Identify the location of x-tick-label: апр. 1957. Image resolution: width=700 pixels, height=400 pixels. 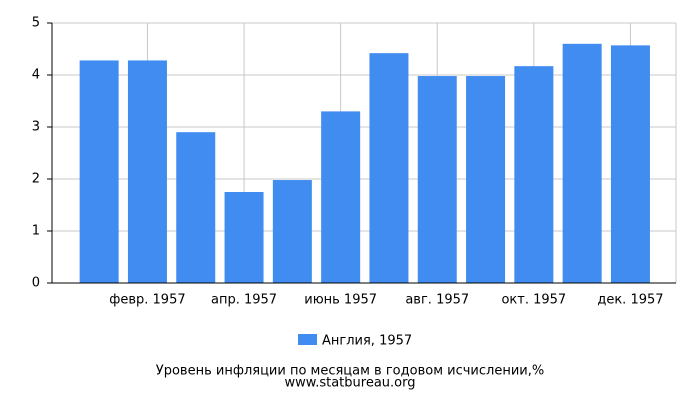
(244, 300).